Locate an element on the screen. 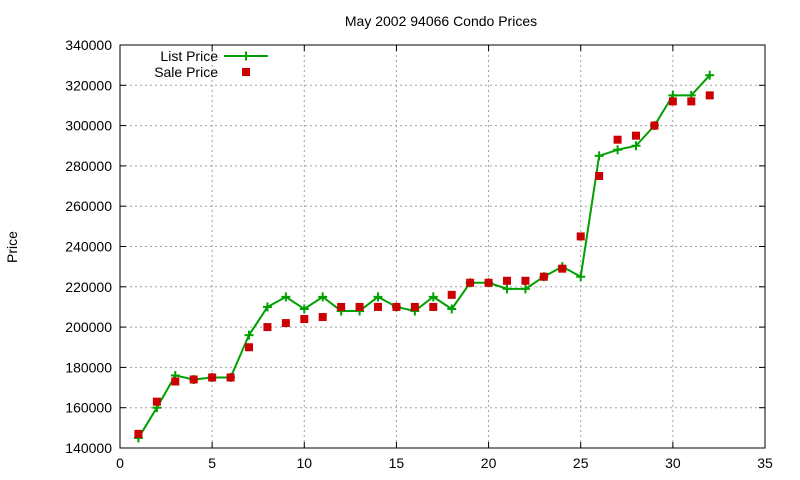  chart-title: May 2002 94066 Condo Prices is located at coordinates (441, 21).